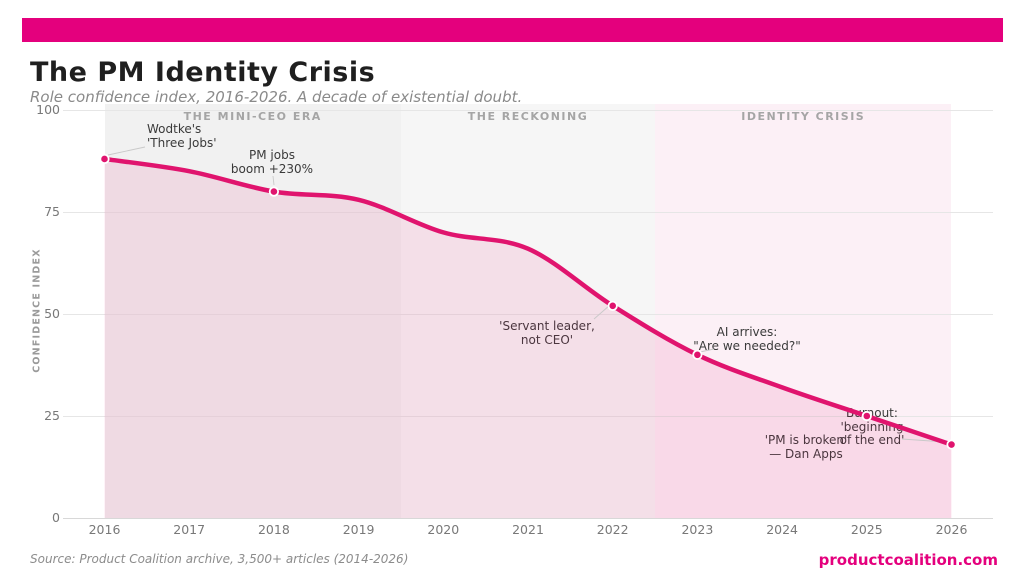 This screenshot has height=585, width=1024. What do you see at coordinates (612, 529) in the screenshot?
I see `x-tick-label: 2022` at bounding box center [612, 529].